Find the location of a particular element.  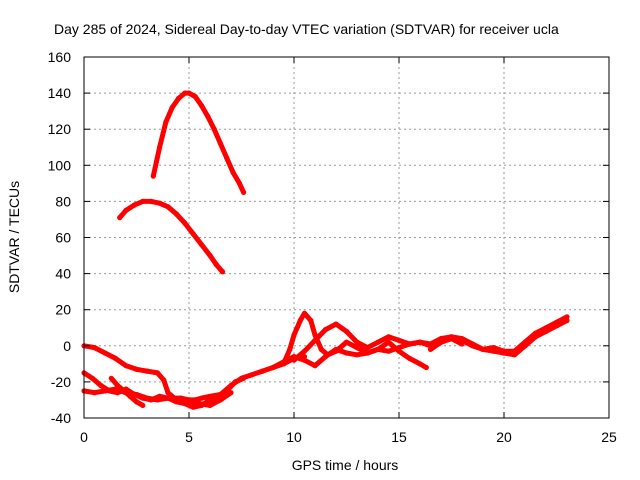

x-tick-label: 25 is located at coordinates (609, 437).